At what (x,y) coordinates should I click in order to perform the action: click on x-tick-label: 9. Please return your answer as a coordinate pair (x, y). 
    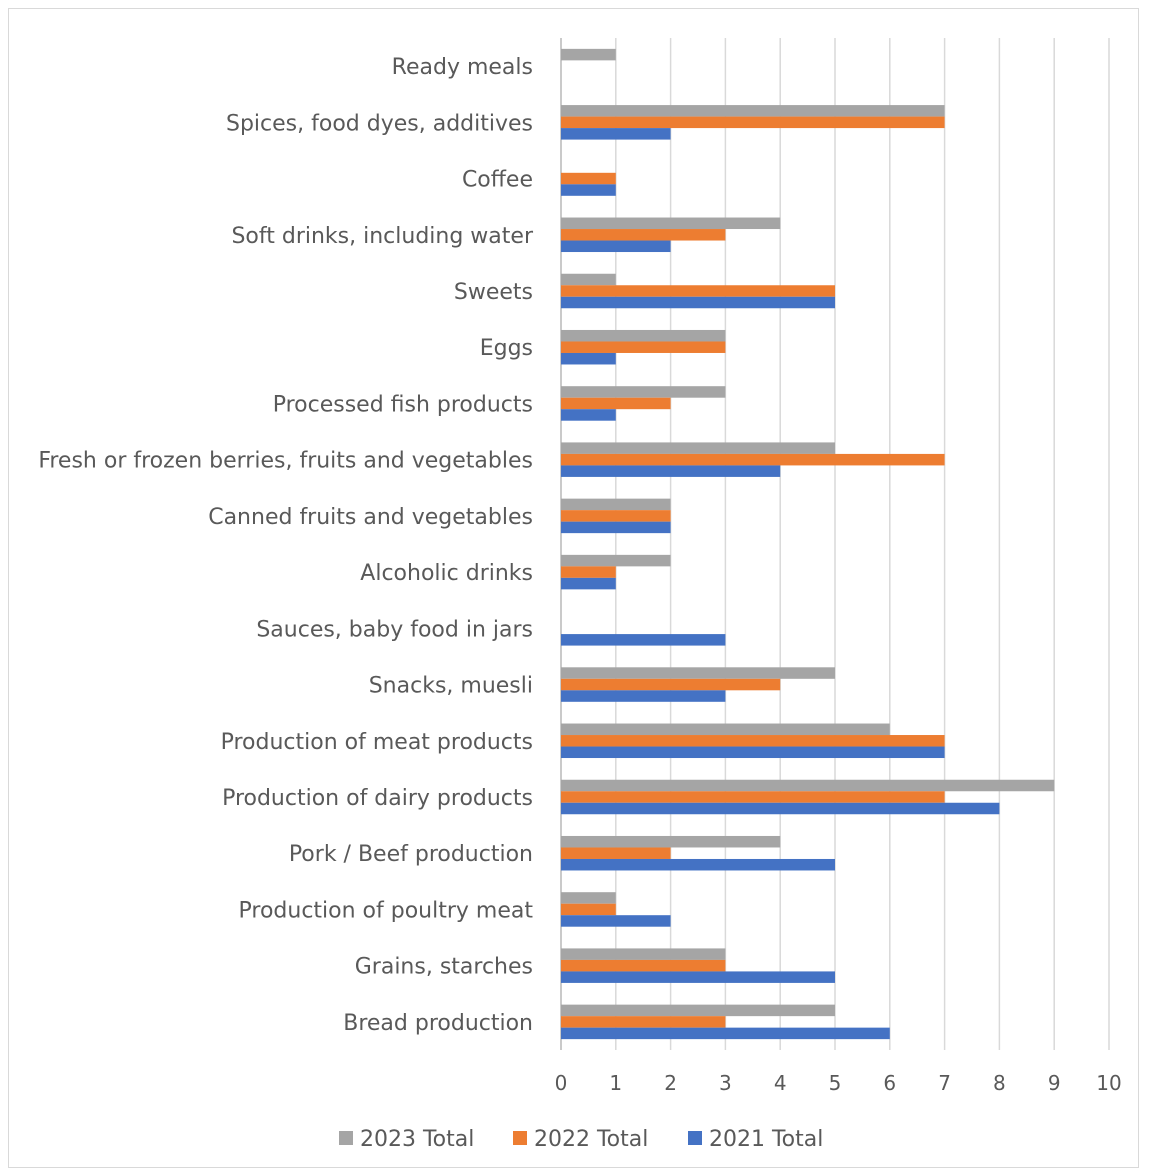
    Looking at the image, I should click on (1054, 1083).